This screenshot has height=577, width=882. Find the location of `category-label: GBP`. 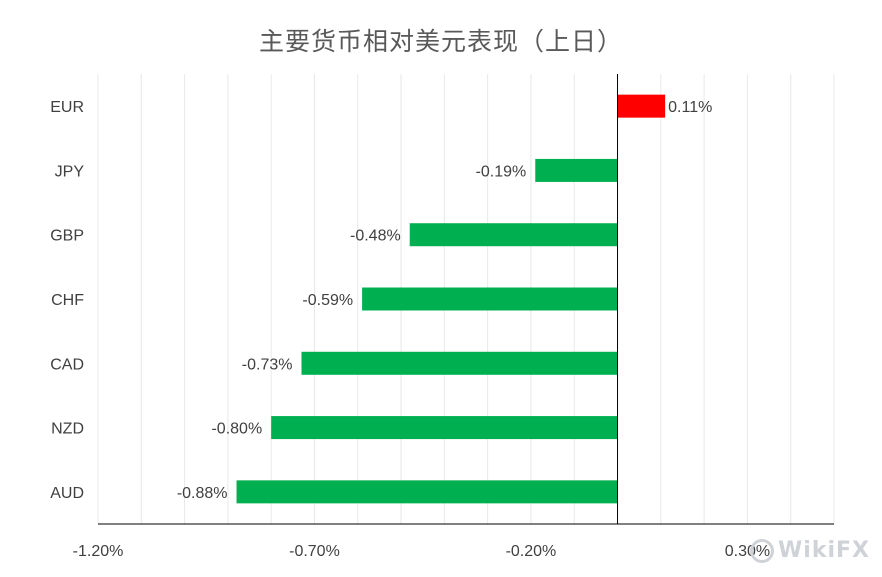

category-label: GBP is located at coordinates (67, 236).